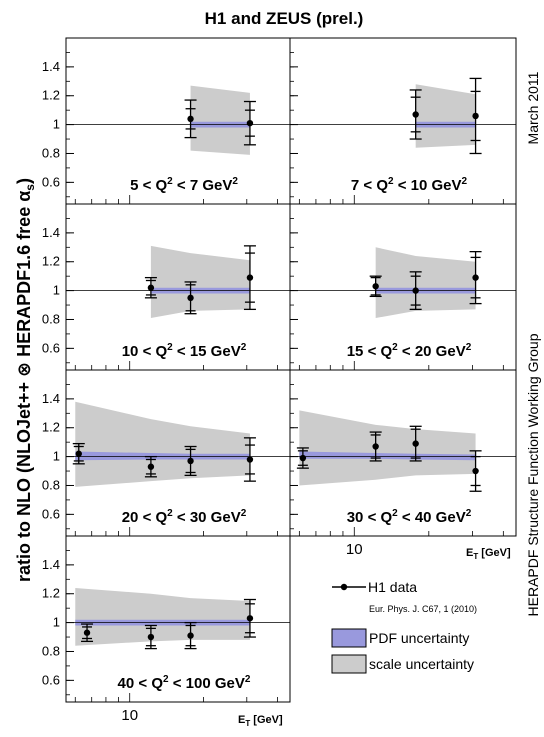 This screenshot has height=737, width=544. I want to click on q2-range-label: 7 < Q2 < 10 GeV2, so click(409, 185).